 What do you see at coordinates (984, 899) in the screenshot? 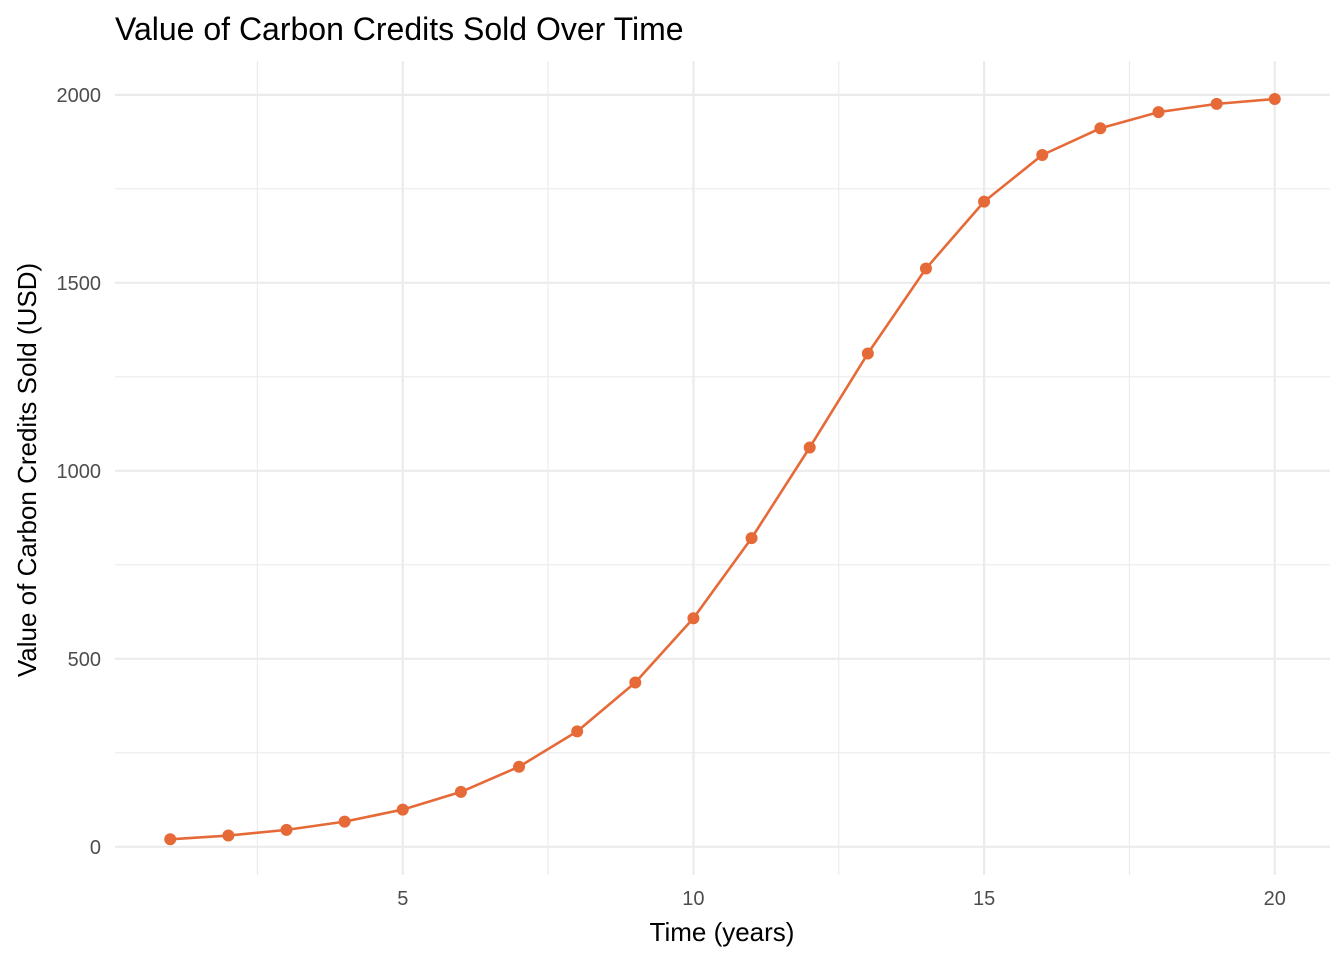
I see `x-tick-label: 15` at bounding box center [984, 899].